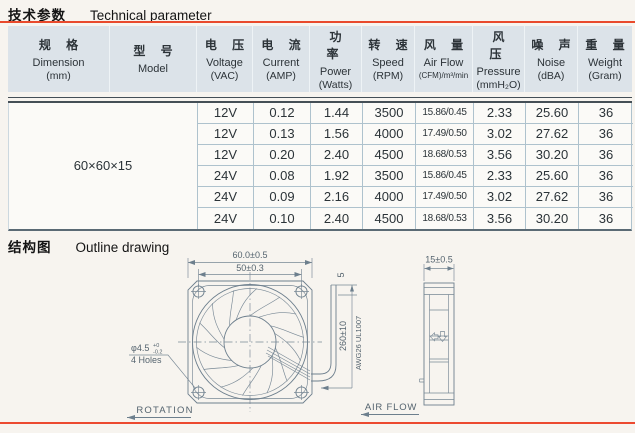  I want to click on dimension-cell: 60×60×15, so click(103, 165).